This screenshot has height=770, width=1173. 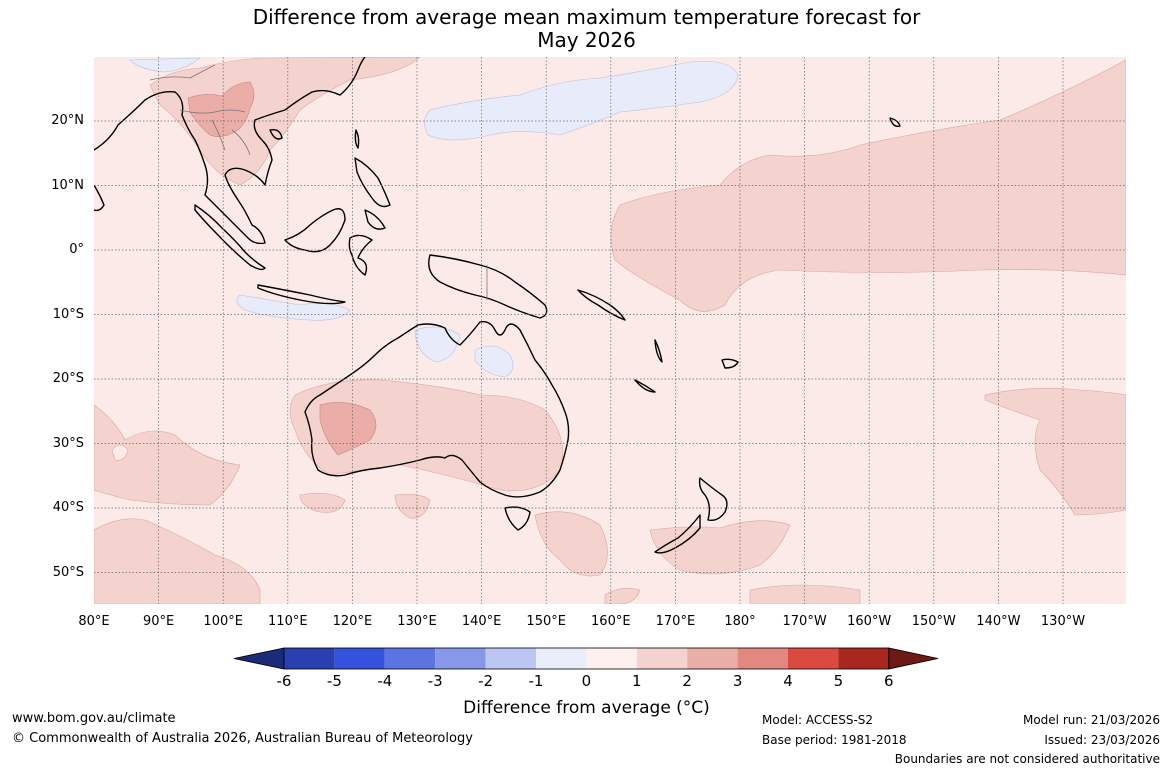 What do you see at coordinates (571, 544) in the screenshot?
I see `anomaly-region-tasman` at bounding box center [571, 544].